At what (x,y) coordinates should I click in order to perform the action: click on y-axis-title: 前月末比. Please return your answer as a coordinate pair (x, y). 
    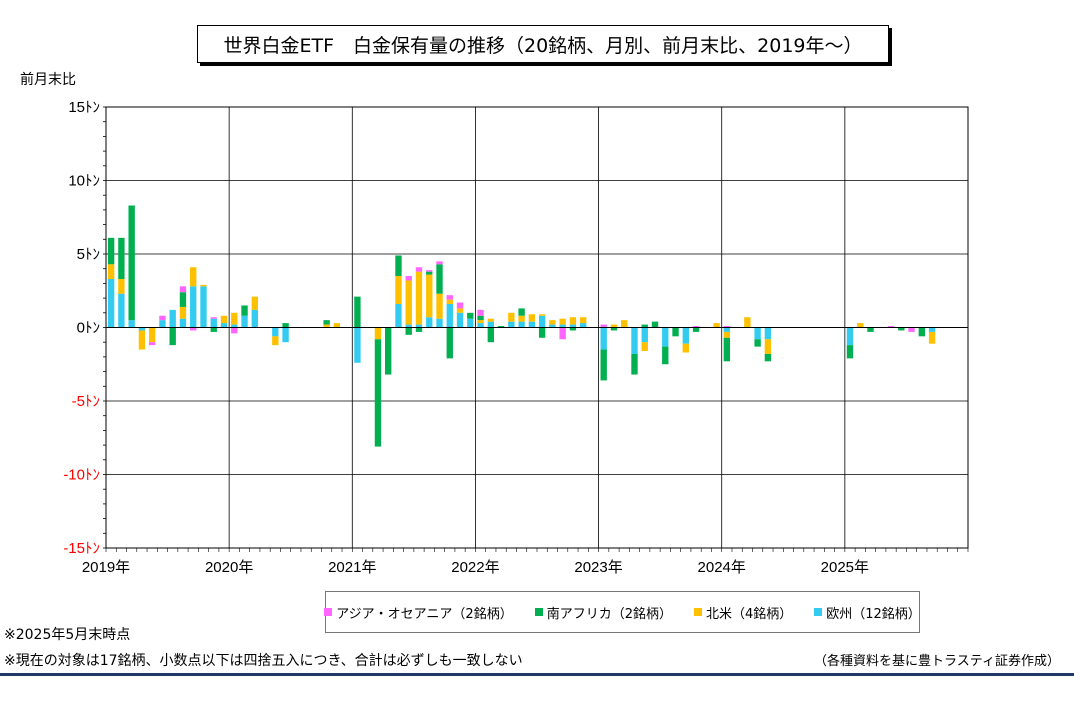
    Looking at the image, I should click on (48, 79).